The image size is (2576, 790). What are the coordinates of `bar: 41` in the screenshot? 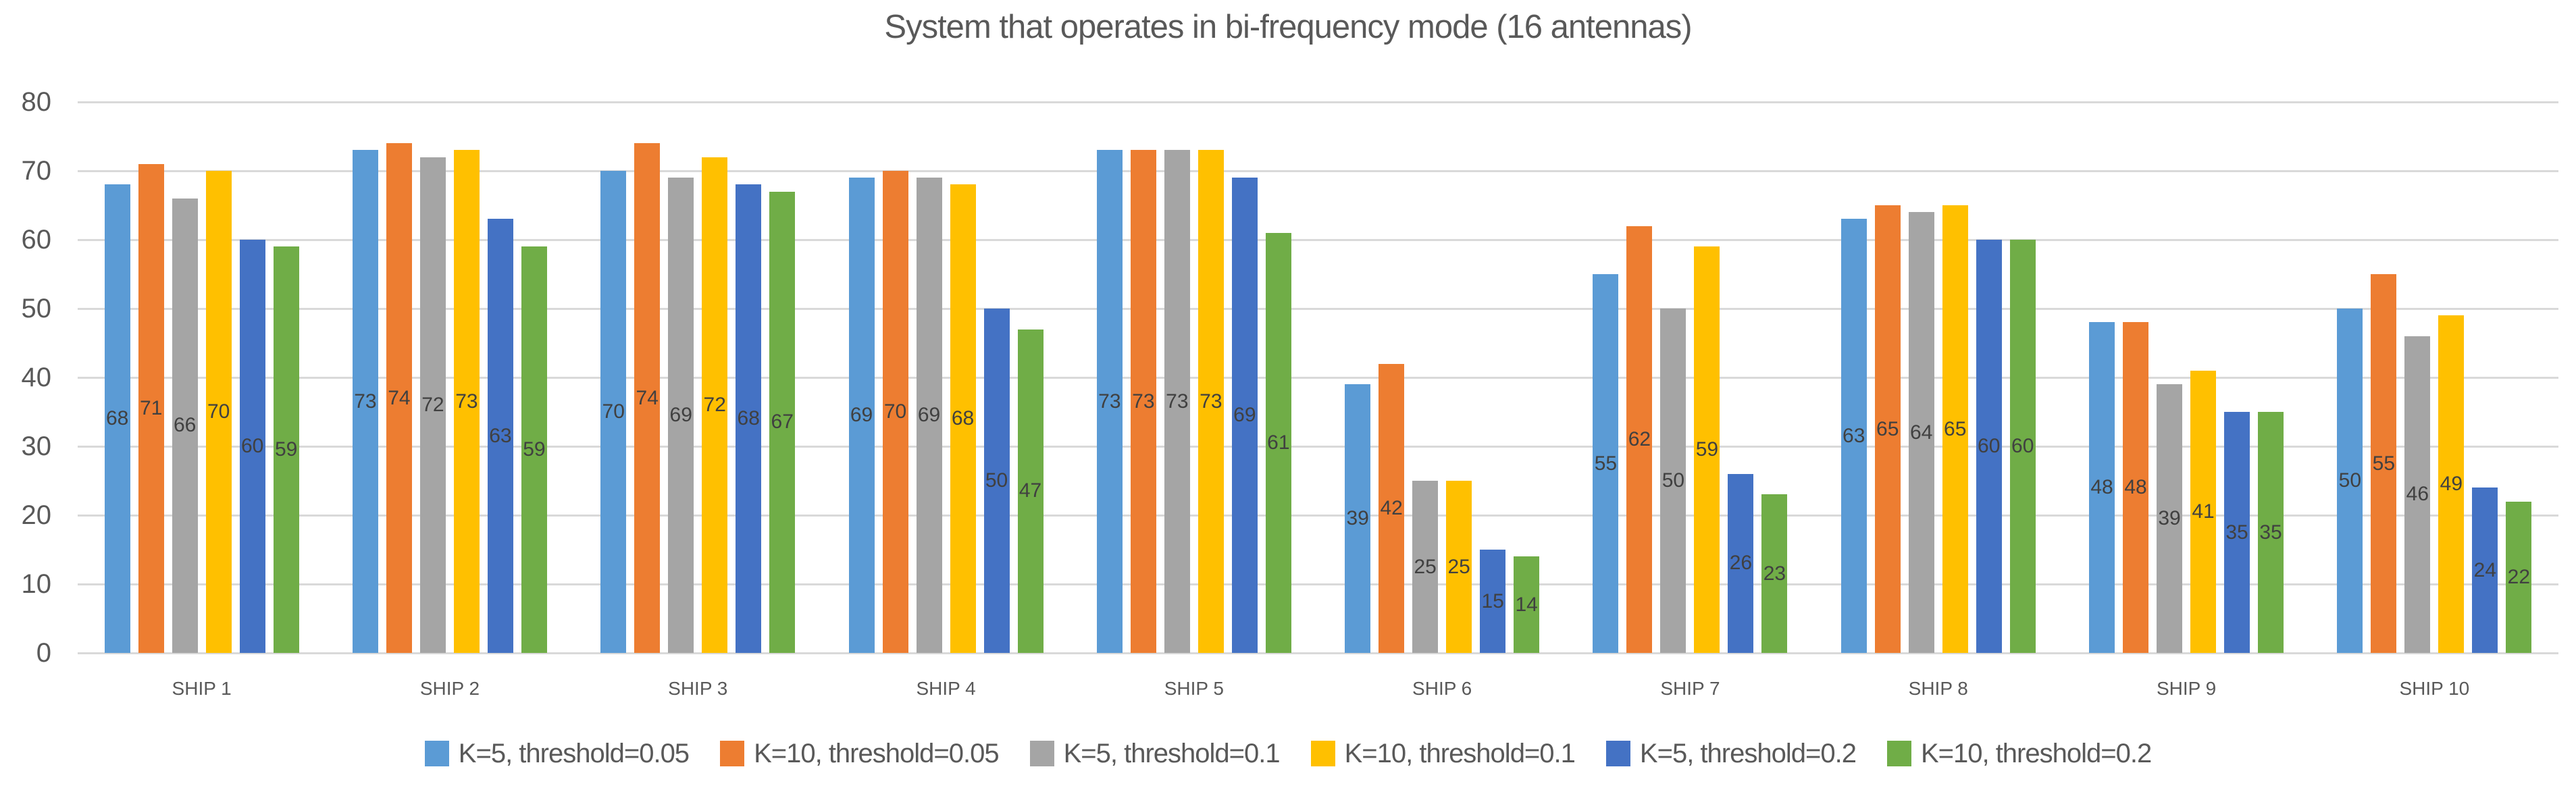 It's located at (2203, 511).